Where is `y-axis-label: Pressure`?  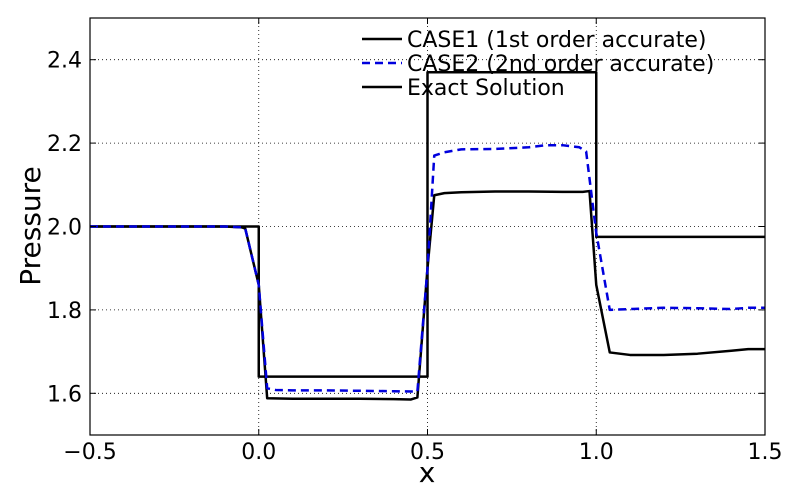 y-axis-label: Pressure is located at coordinates (30, 226).